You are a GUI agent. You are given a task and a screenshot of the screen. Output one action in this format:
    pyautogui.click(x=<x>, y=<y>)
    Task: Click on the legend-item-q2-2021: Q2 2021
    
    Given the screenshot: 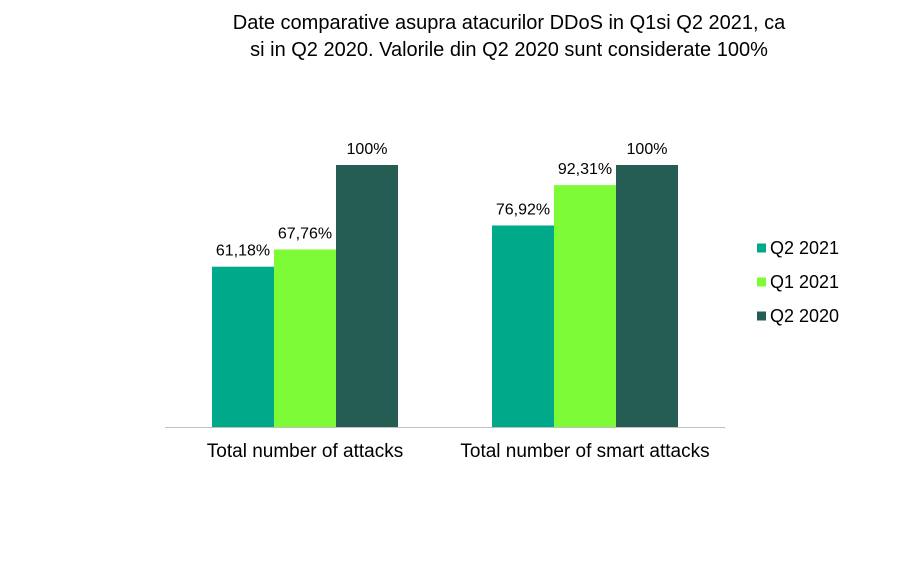 What is the action you would take?
    pyautogui.click(x=798, y=248)
    